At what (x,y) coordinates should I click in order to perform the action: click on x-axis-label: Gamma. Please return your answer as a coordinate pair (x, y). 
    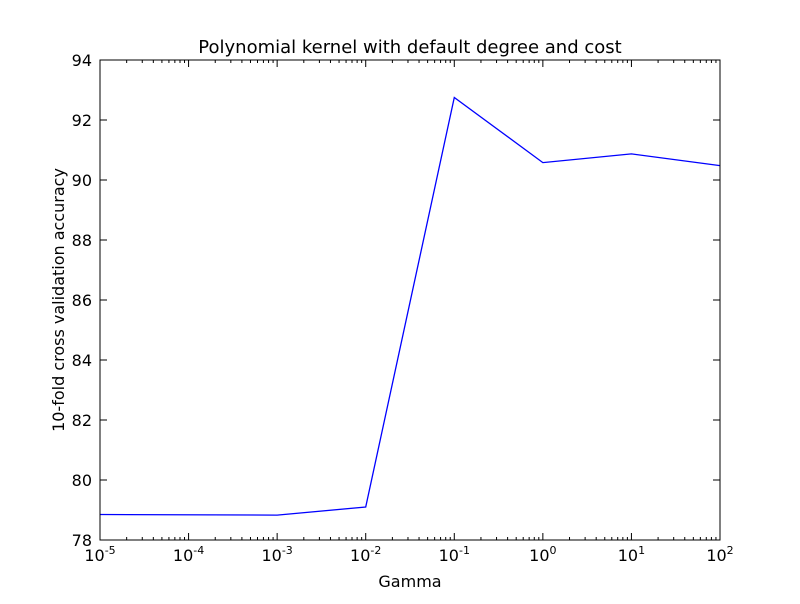
    Looking at the image, I should click on (409, 581).